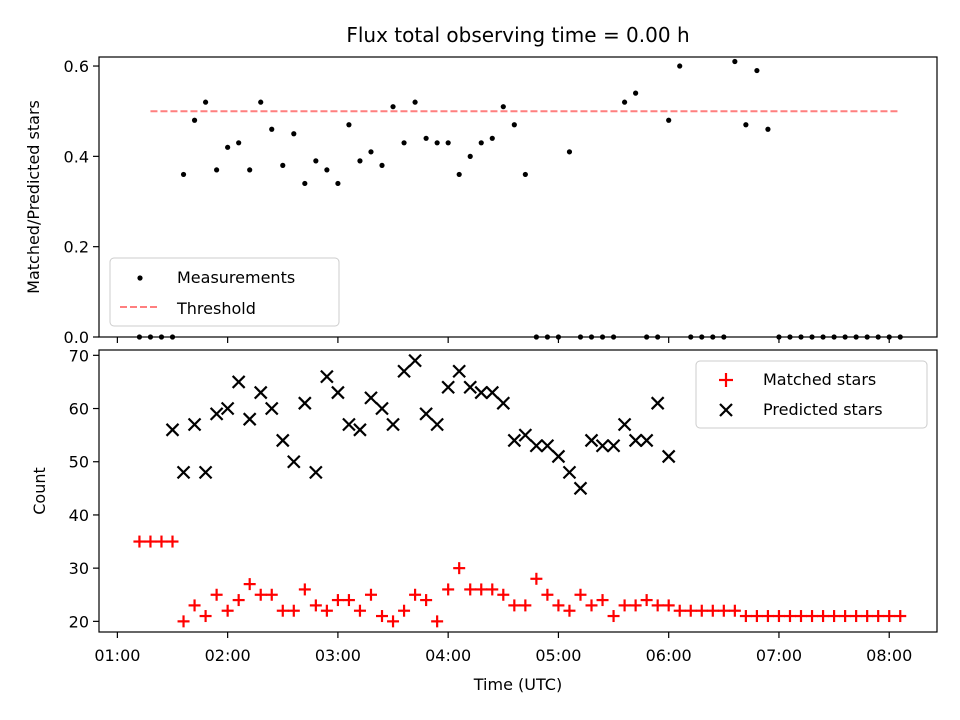  I want to click on legend-label-threshold: Threshold, so click(216, 308).